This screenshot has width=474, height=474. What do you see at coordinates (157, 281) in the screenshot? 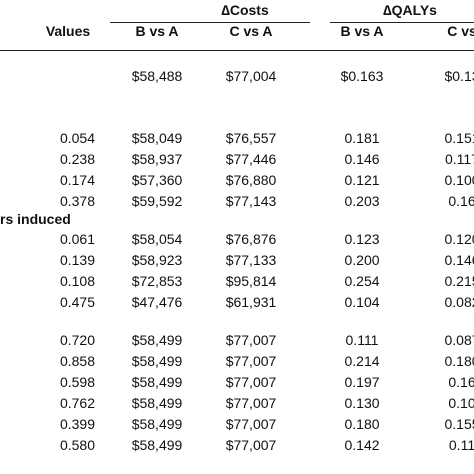
I see `cell: $72,853` at bounding box center [157, 281].